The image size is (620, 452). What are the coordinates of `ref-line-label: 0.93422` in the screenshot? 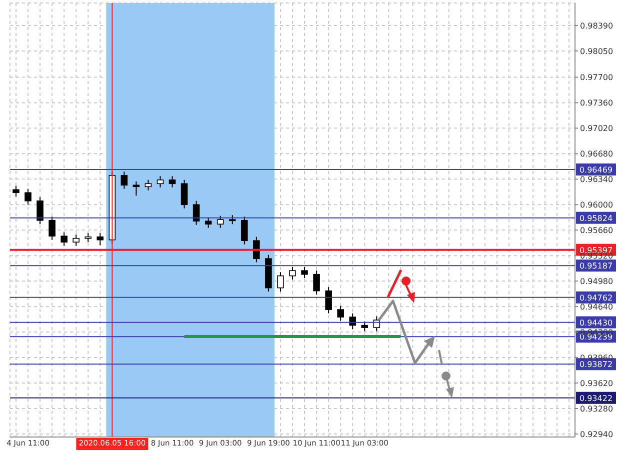 It's located at (596, 398).